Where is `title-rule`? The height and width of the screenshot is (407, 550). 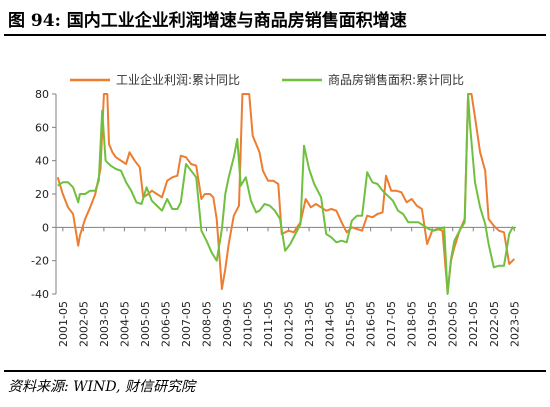
title-rule is located at coordinates (275, 35).